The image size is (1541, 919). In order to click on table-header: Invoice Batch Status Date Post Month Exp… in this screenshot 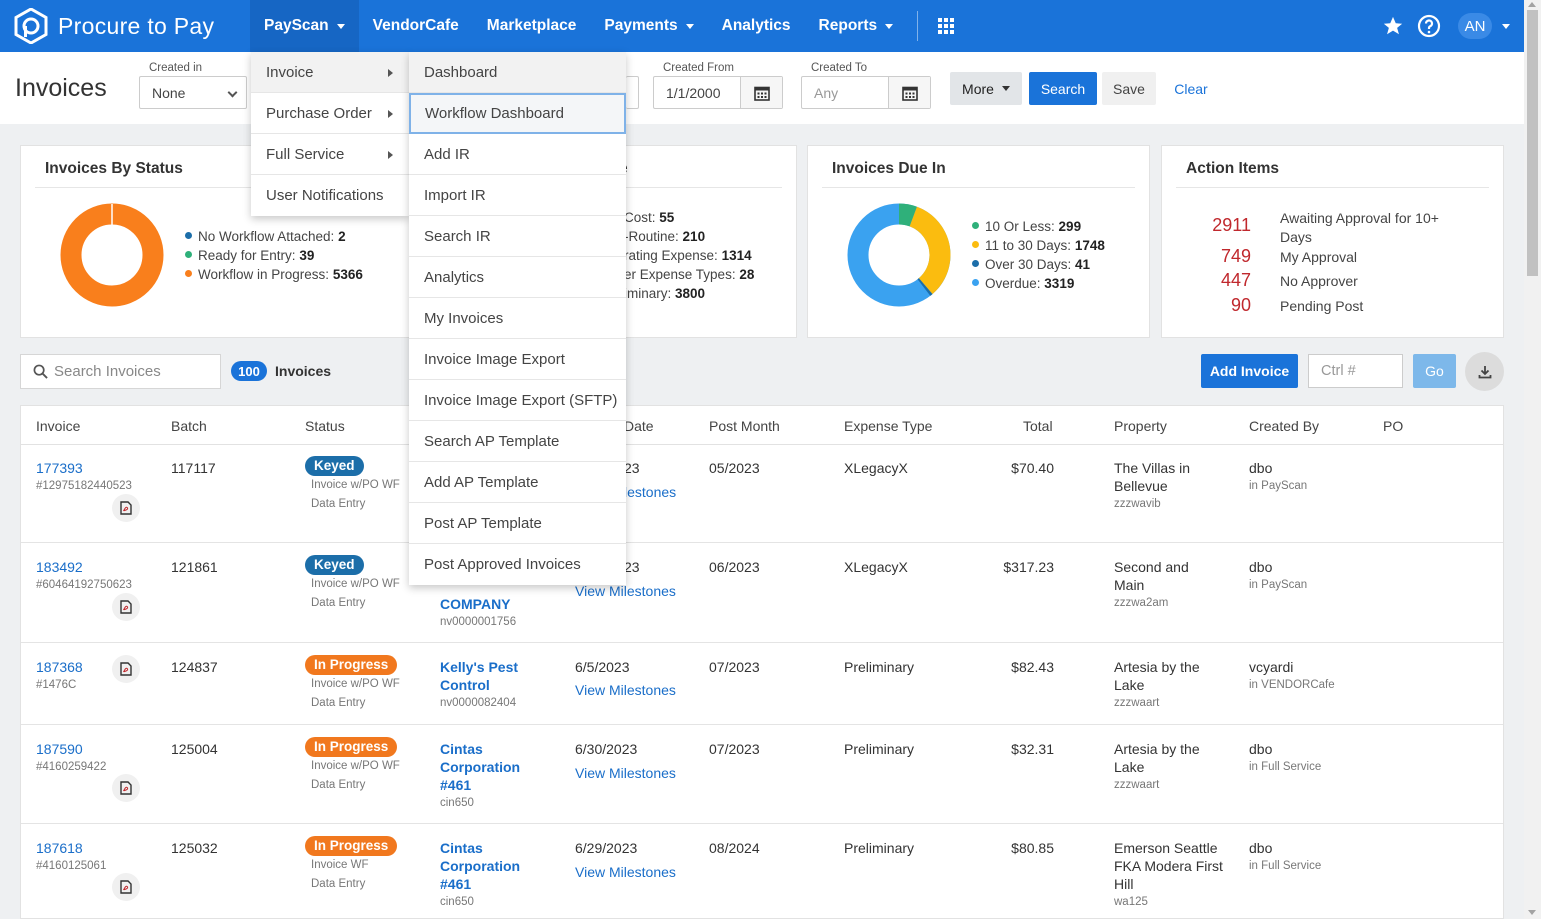, I will do `click(762, 425)`.